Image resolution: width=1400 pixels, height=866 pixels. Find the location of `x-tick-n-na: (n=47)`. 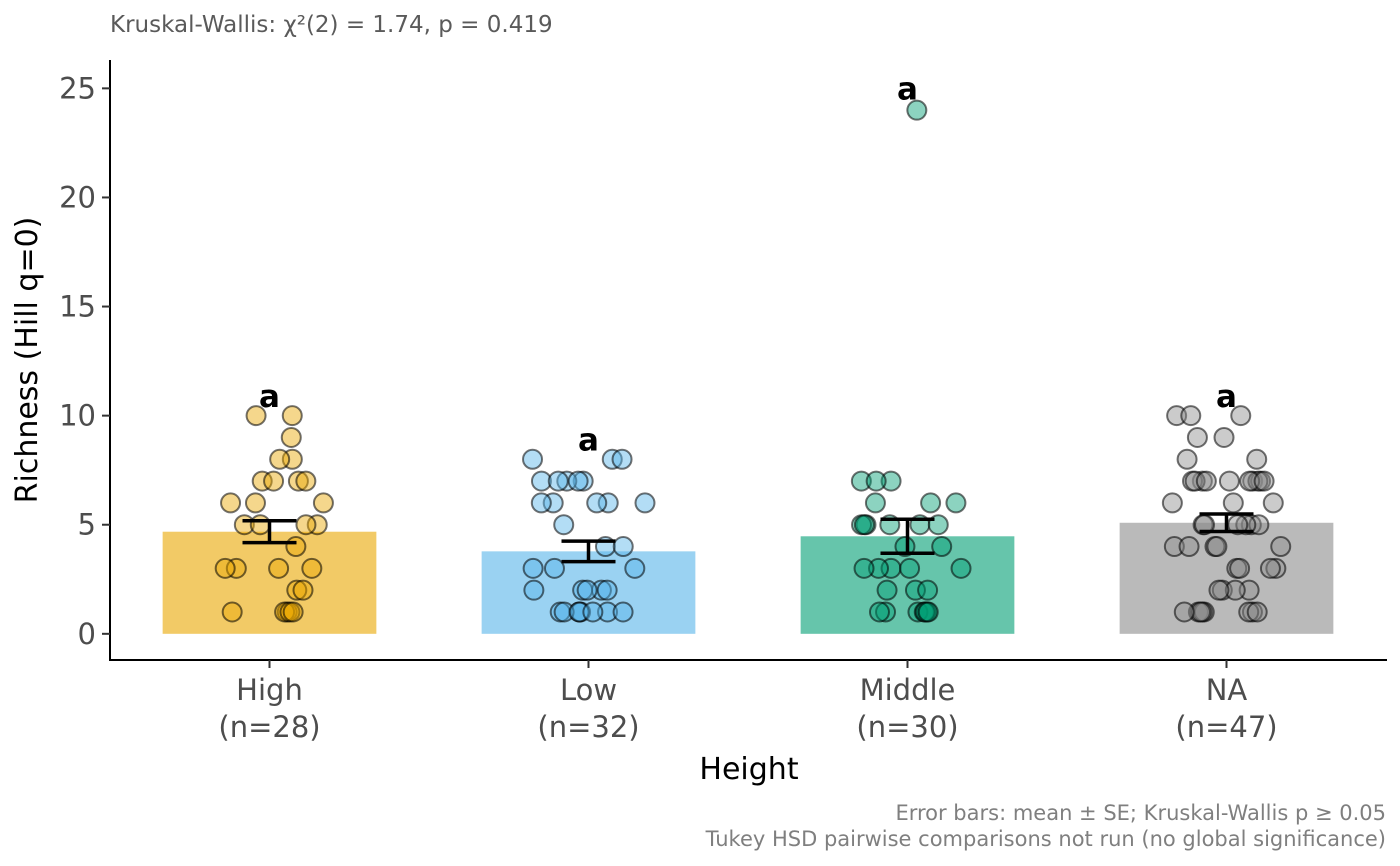

x-tick-n-na: (n=47) is located at coordinates (1226, 727).